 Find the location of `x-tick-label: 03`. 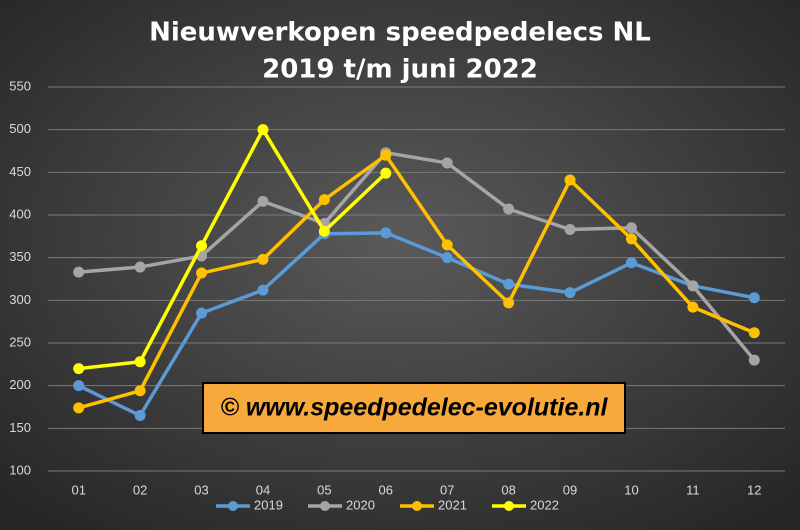

x-tick-label: 03 is located at coordinates (201, 489).